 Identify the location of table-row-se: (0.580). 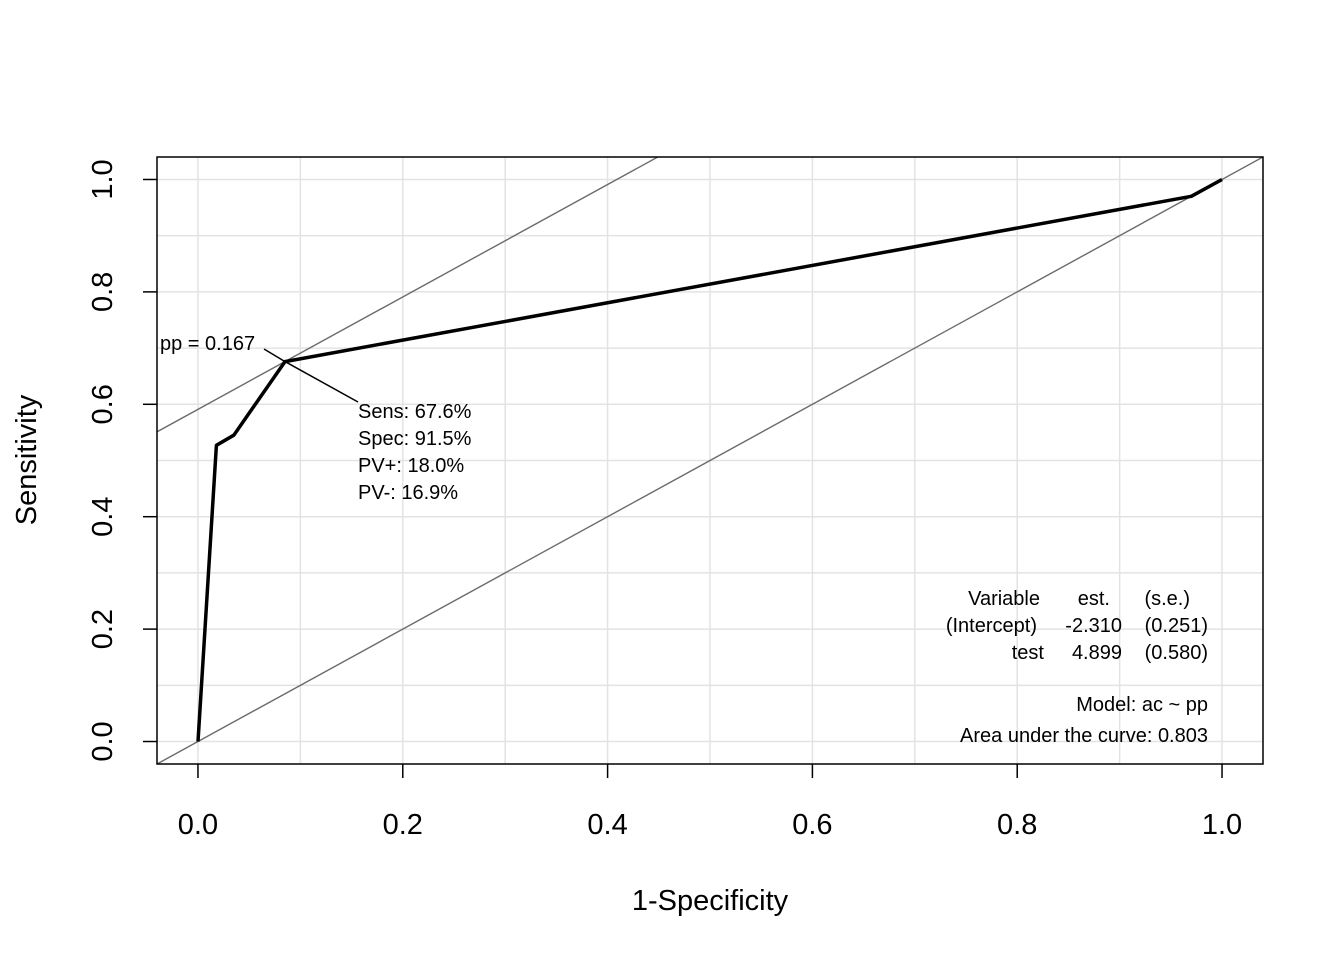
(1176, 653).